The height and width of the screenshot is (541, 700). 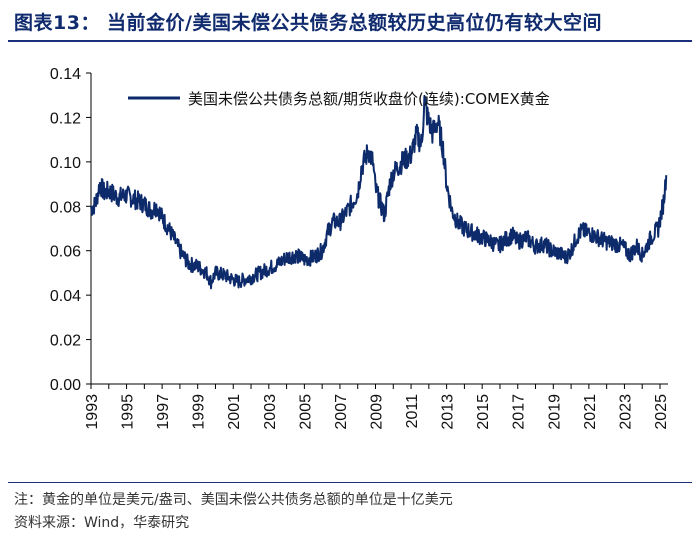 I want to click on title-rule, so click(x=350, y=41).